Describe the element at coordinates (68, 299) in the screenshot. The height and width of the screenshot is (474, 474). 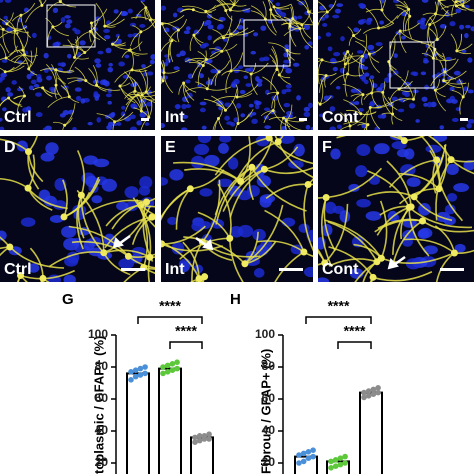
I see `panel-letter: G` at that location.